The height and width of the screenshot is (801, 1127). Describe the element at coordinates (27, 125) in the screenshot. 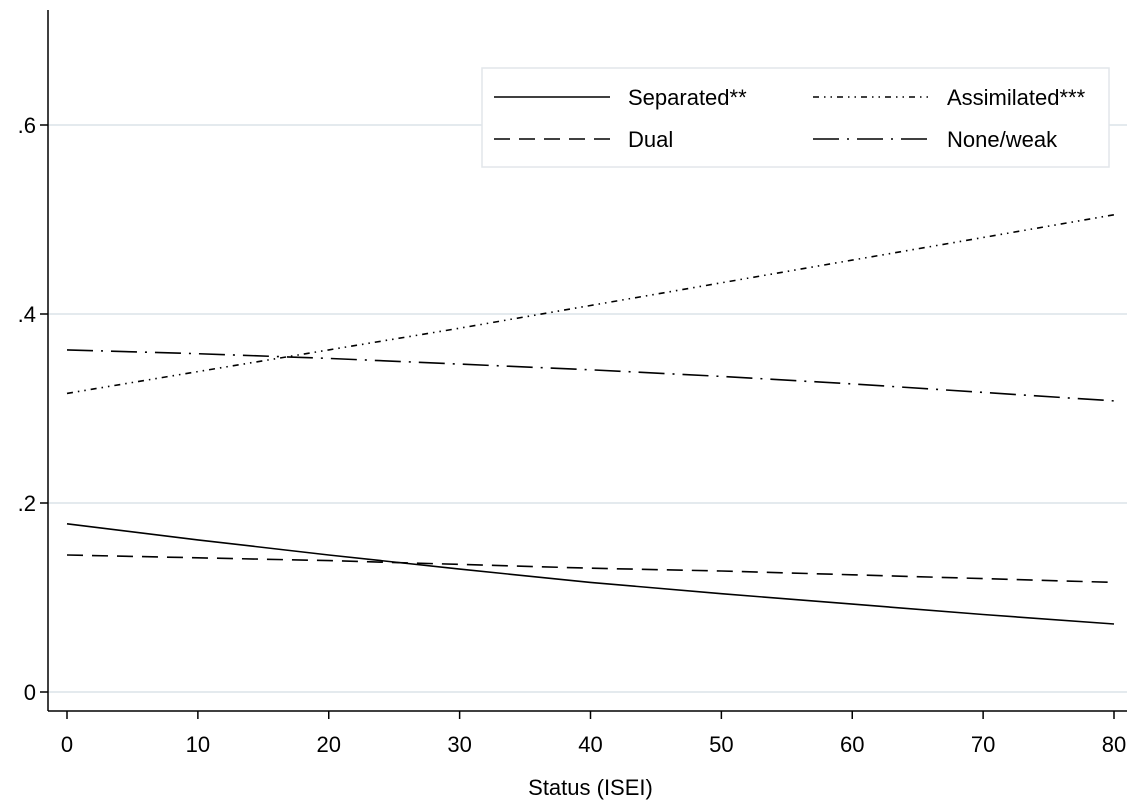

I see `y-tick-label-3: .6` at that location.